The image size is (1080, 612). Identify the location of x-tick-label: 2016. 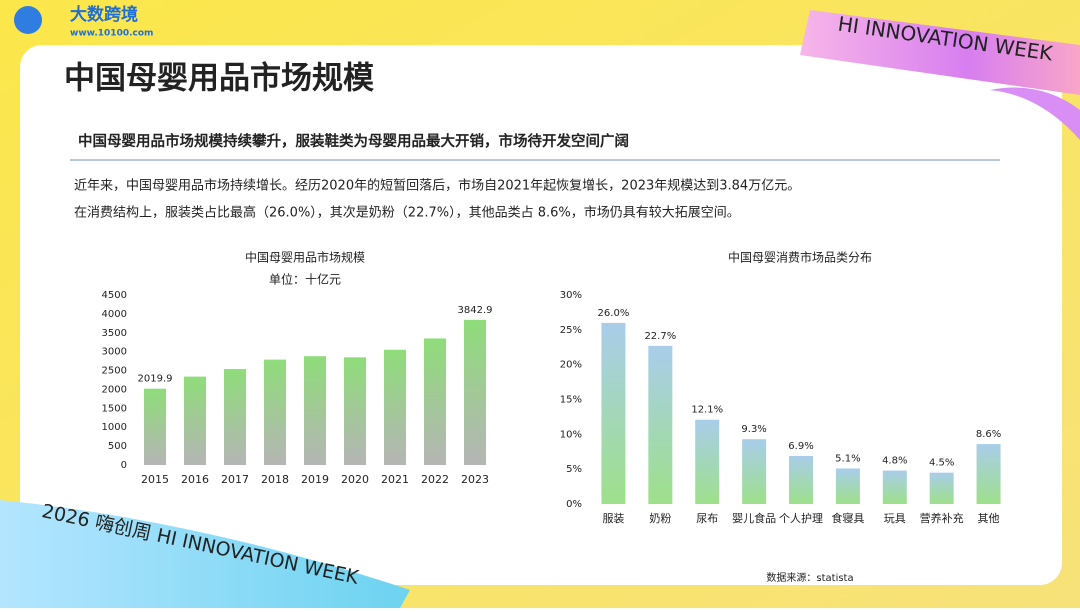
(195, 479).